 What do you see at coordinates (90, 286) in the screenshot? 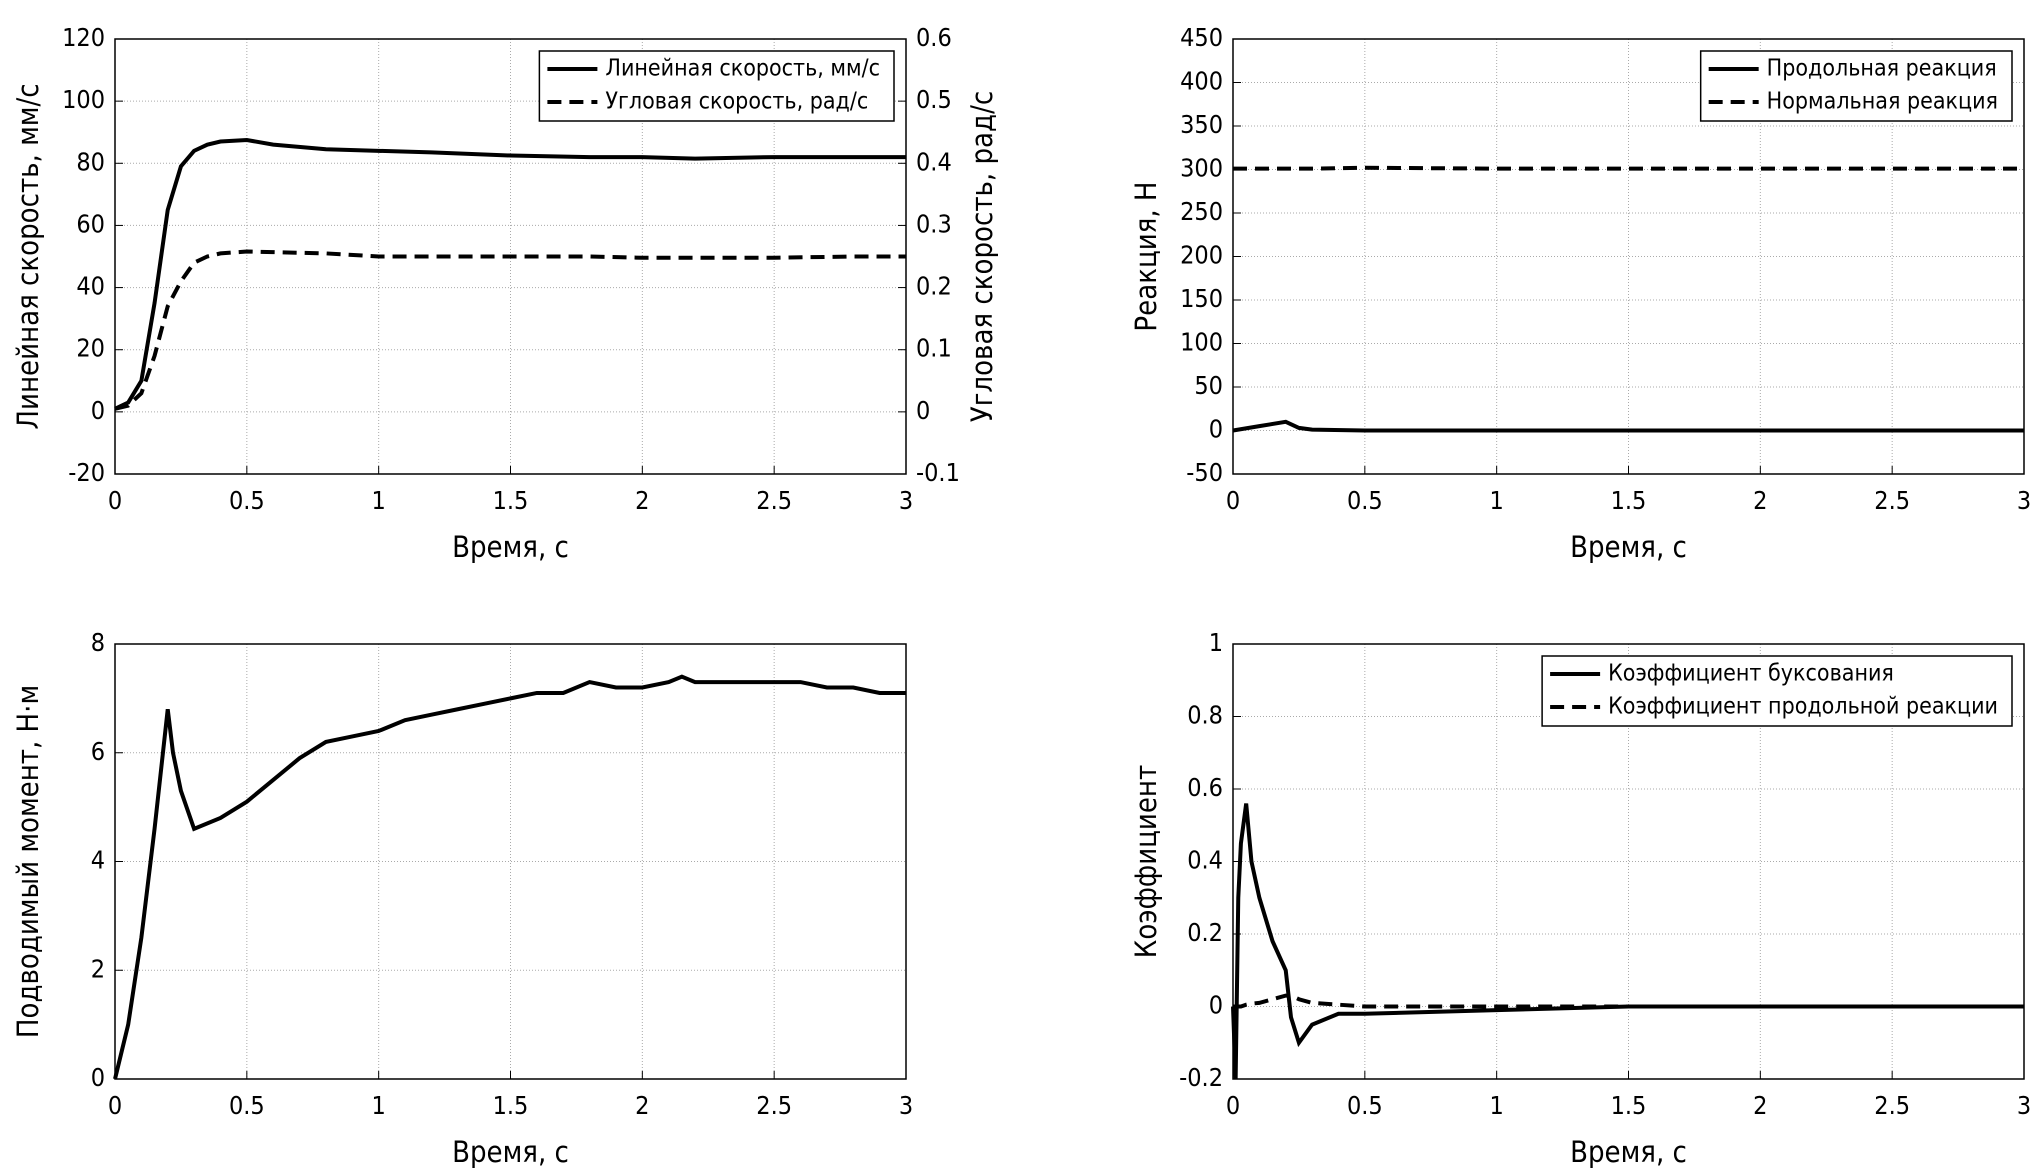
I see `y-tick-label: 40` at bounding box center [90, 286].